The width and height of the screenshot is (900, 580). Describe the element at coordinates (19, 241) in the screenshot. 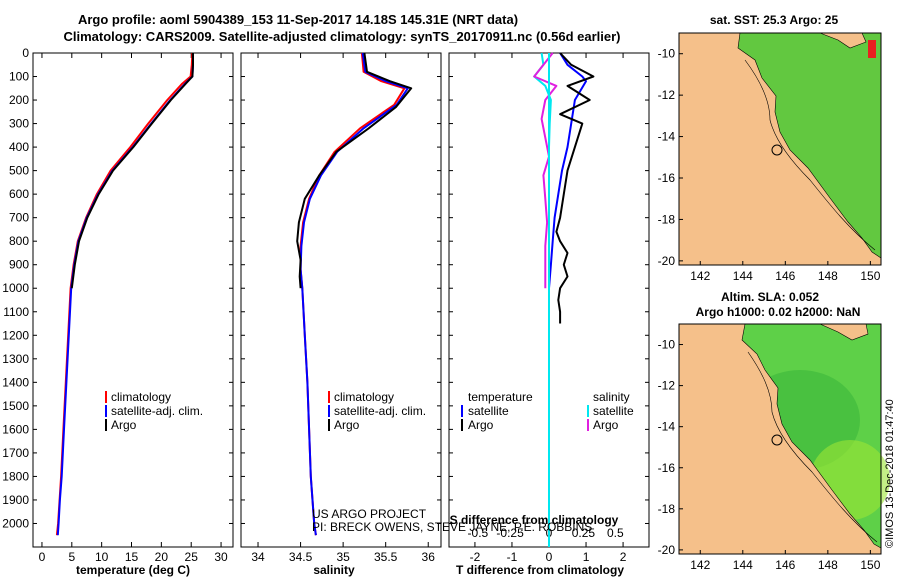

I see `depth-tick-label: 800` at that location.